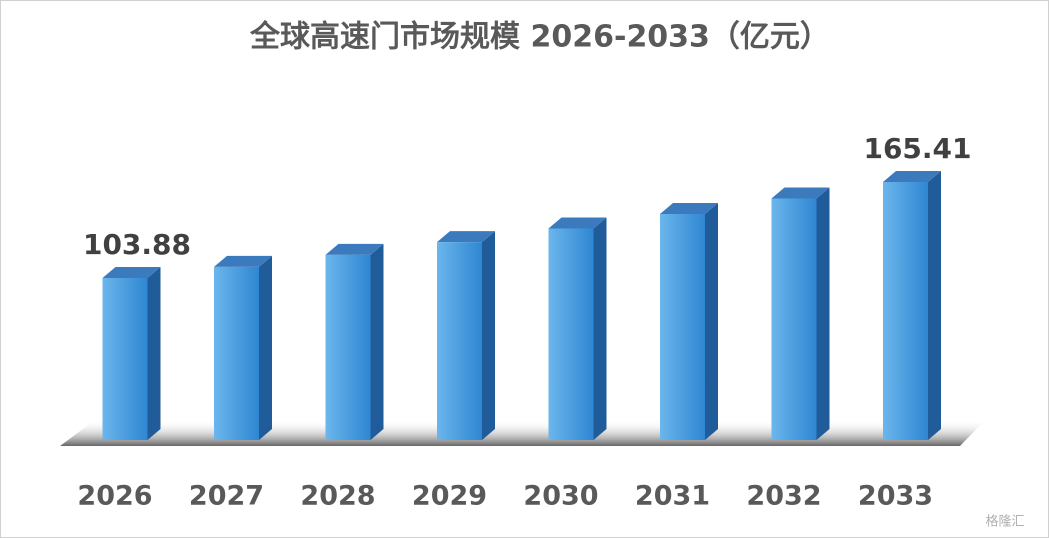 Image resolution: width=1049 pixels, height=538 pixels. I want to click on value-label: 103.88, so click(137, 244).